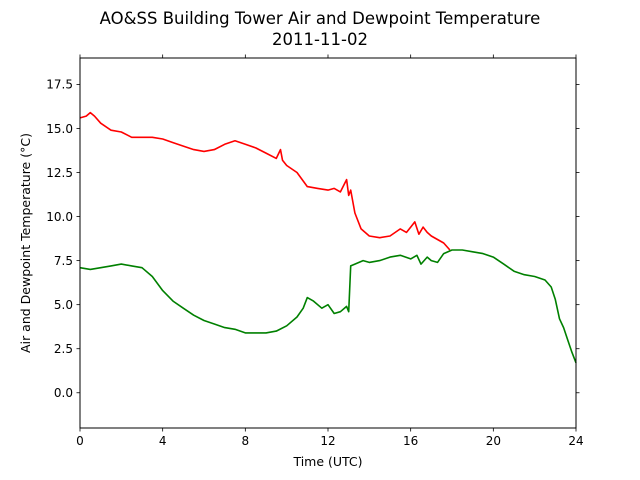  What do you see at coordinates (59, 217) in the screenshot?
I see `y-tick-label: 10.0` at bounding box center [59, 217].